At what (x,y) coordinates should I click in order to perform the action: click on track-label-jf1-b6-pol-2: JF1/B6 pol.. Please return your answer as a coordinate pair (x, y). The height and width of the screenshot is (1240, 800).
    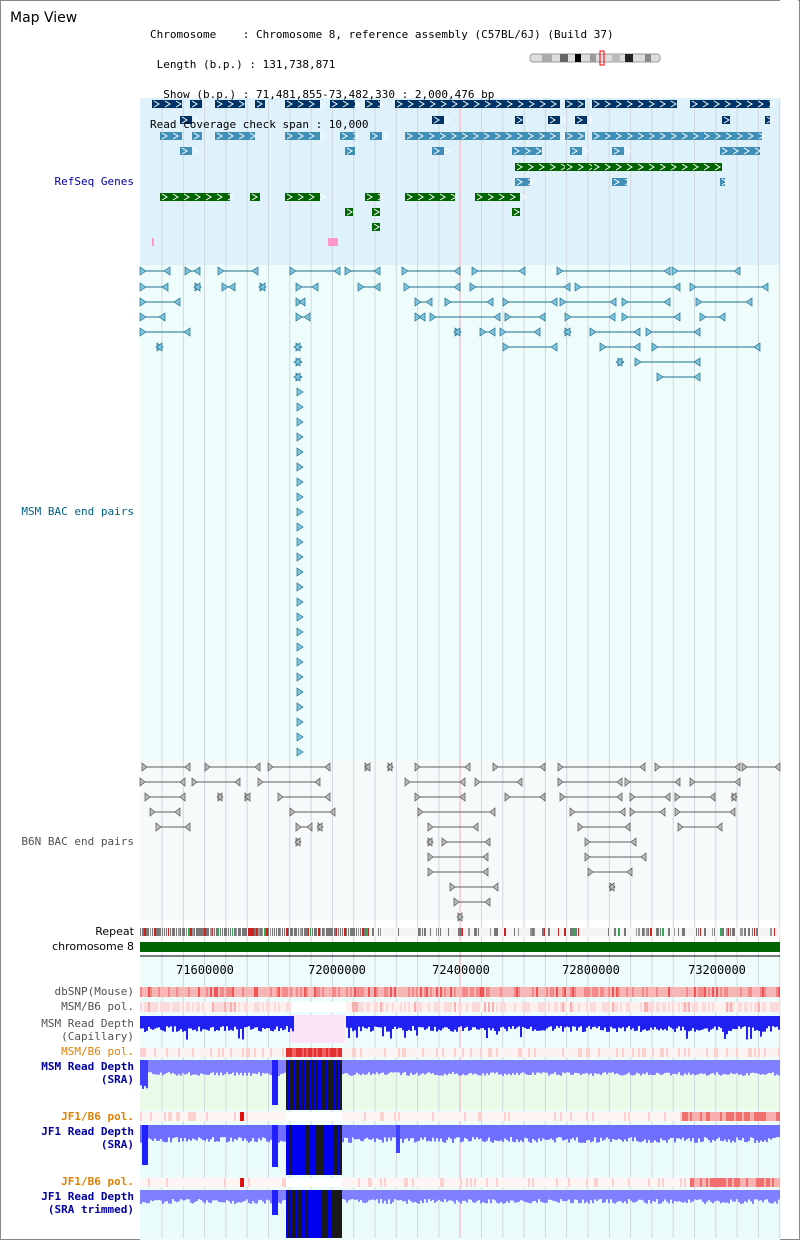
    Looking at the image, I should click on (97, 1181).